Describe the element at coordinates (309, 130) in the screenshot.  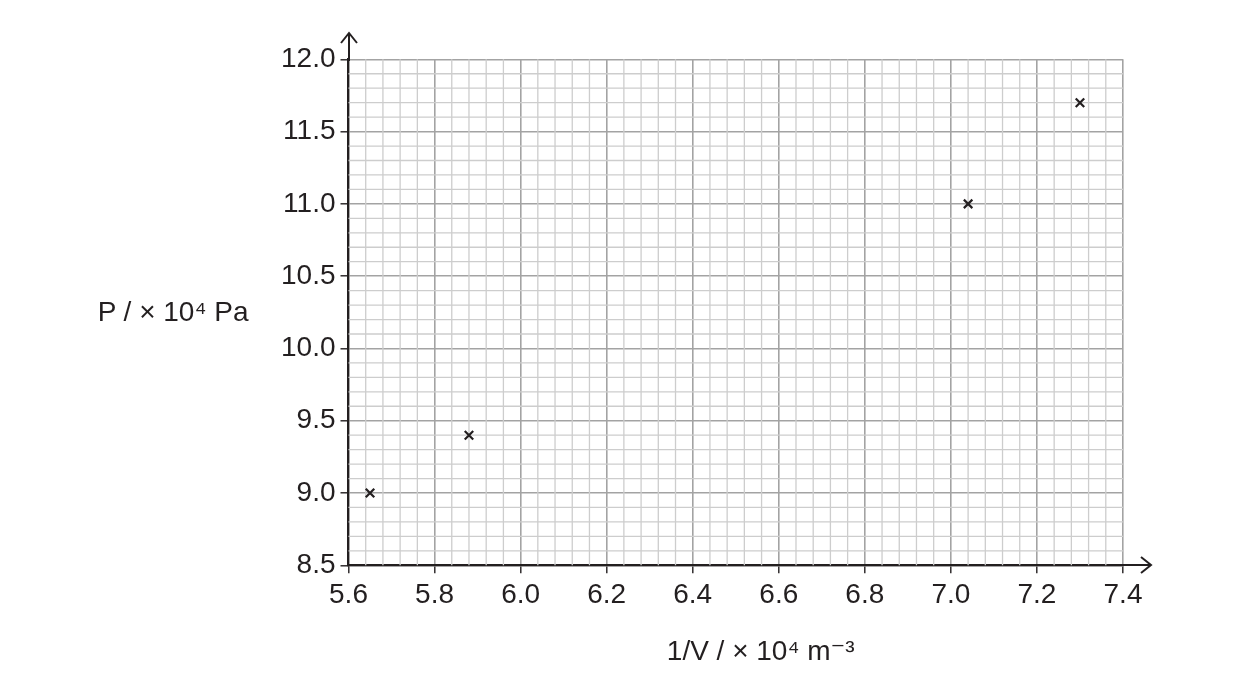
I see `y-tick-label: 11.5` at that location.